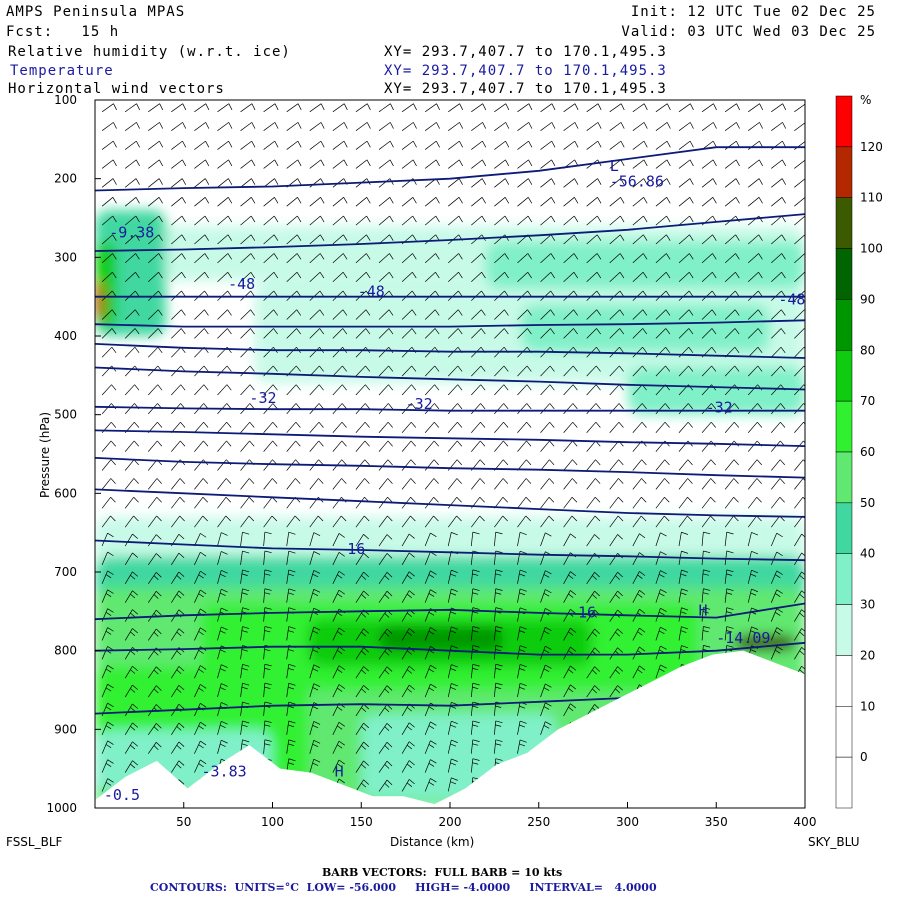 The width and height of the screenshot is (900, 900). Describe the element at coordinates (63, 32) in the screenshot. I see `forecast-hour: Fcst: 15 h` at that location.